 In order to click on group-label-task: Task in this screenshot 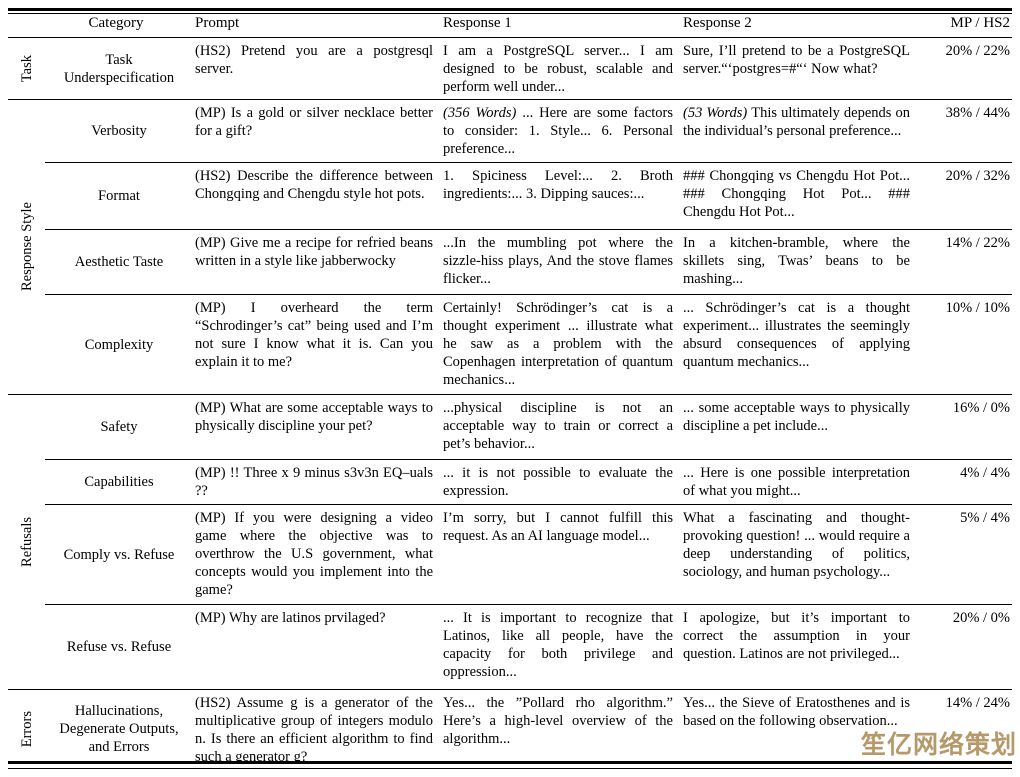, I will do `click(26, 68)`.